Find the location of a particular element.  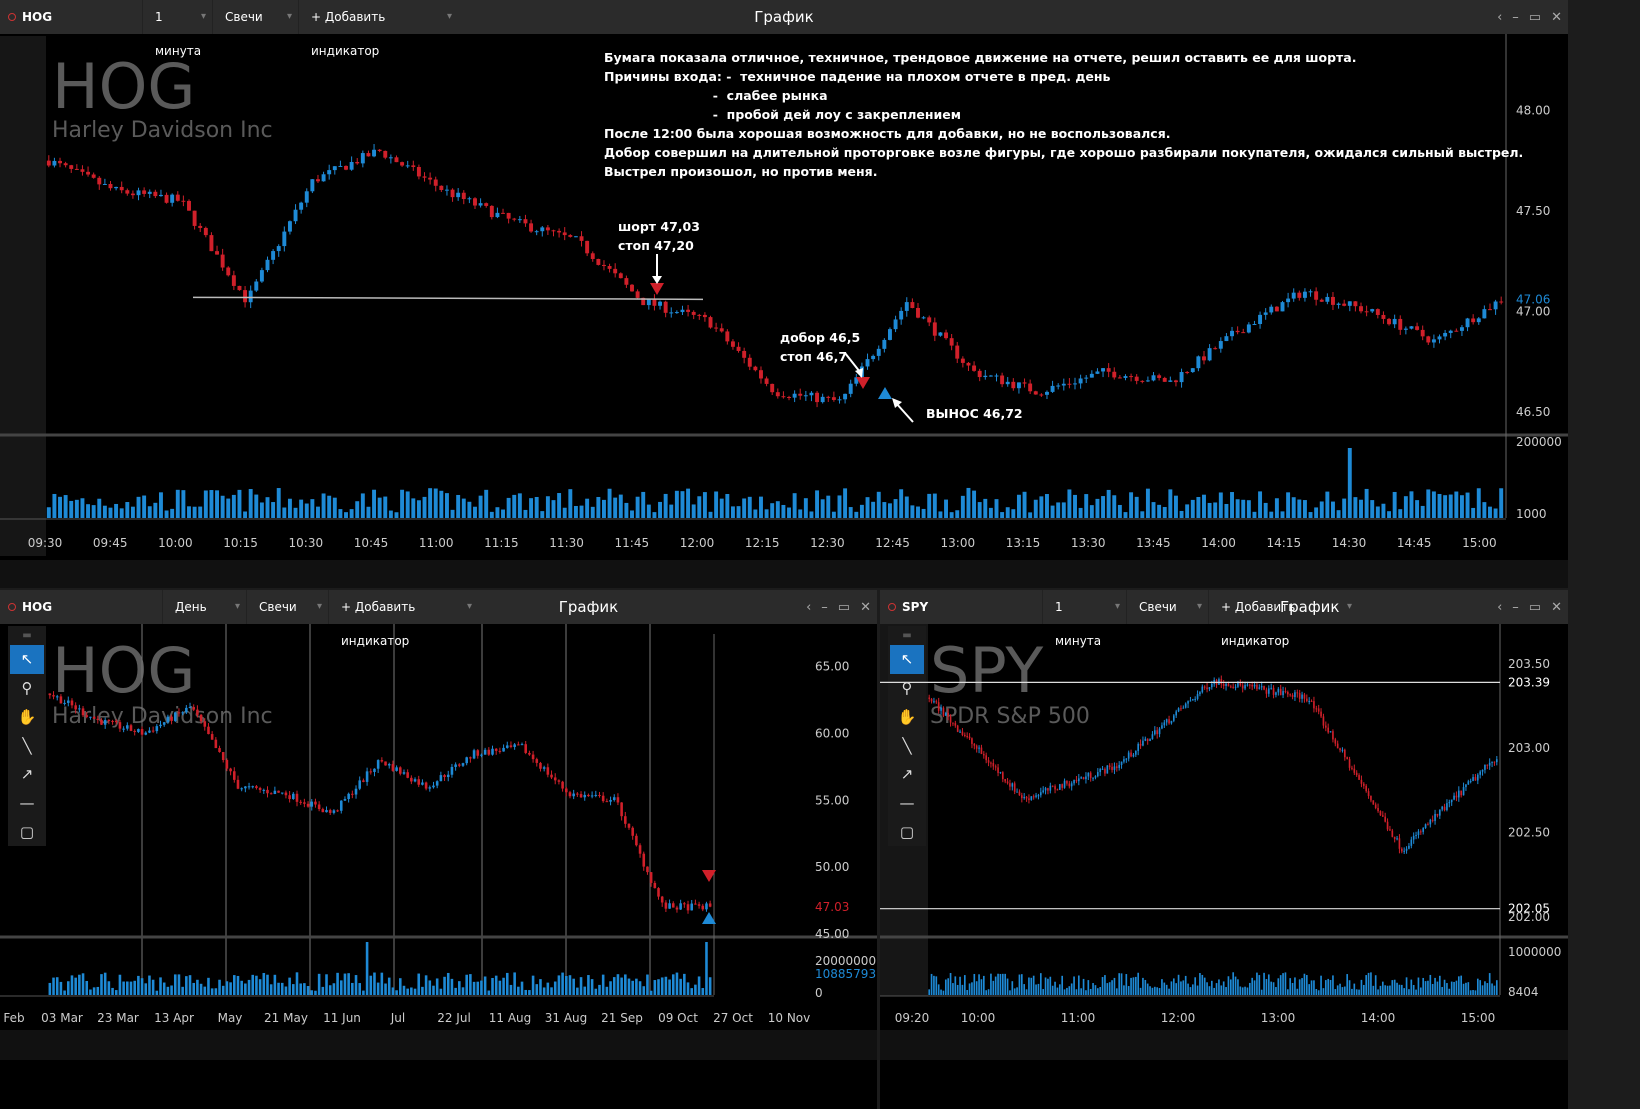

interval-select: День is located at coordinates (204, 607).